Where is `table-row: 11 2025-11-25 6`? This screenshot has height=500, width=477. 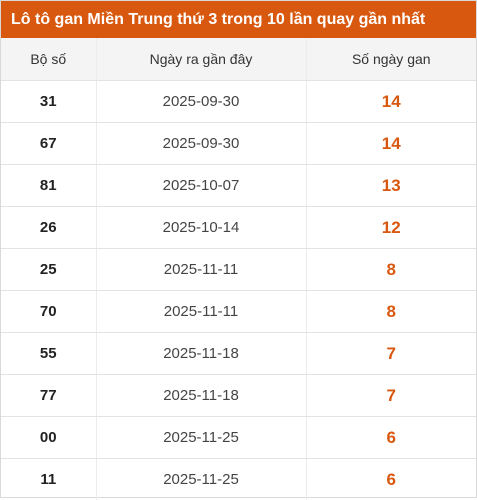
table-row: 11 2025-11-25 6 is located at coordinates (238, 479).